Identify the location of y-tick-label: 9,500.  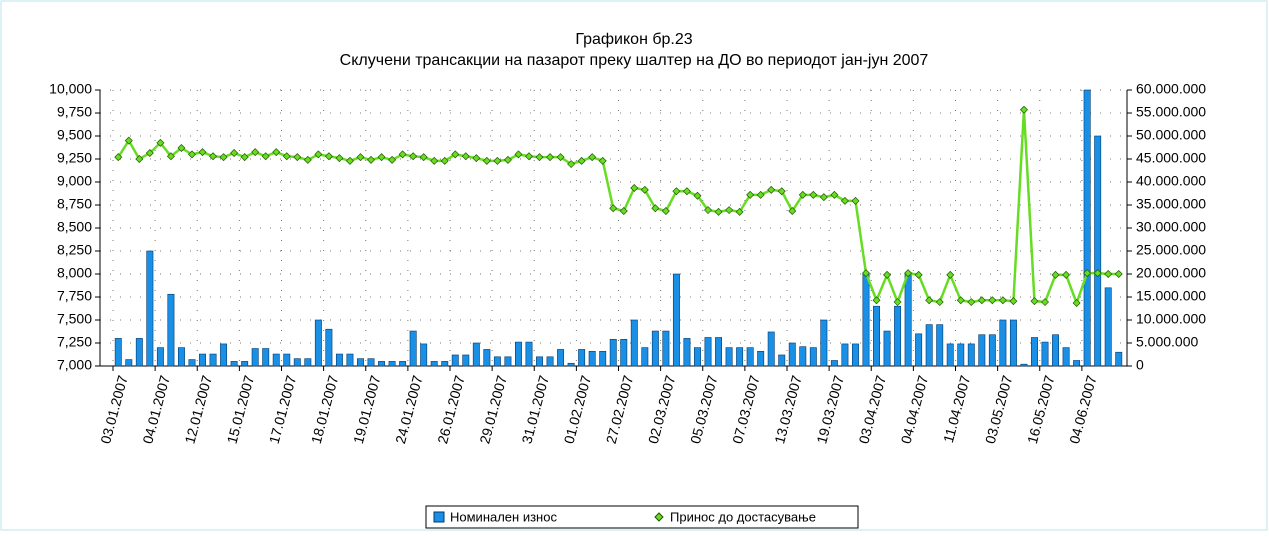
(74, 135).